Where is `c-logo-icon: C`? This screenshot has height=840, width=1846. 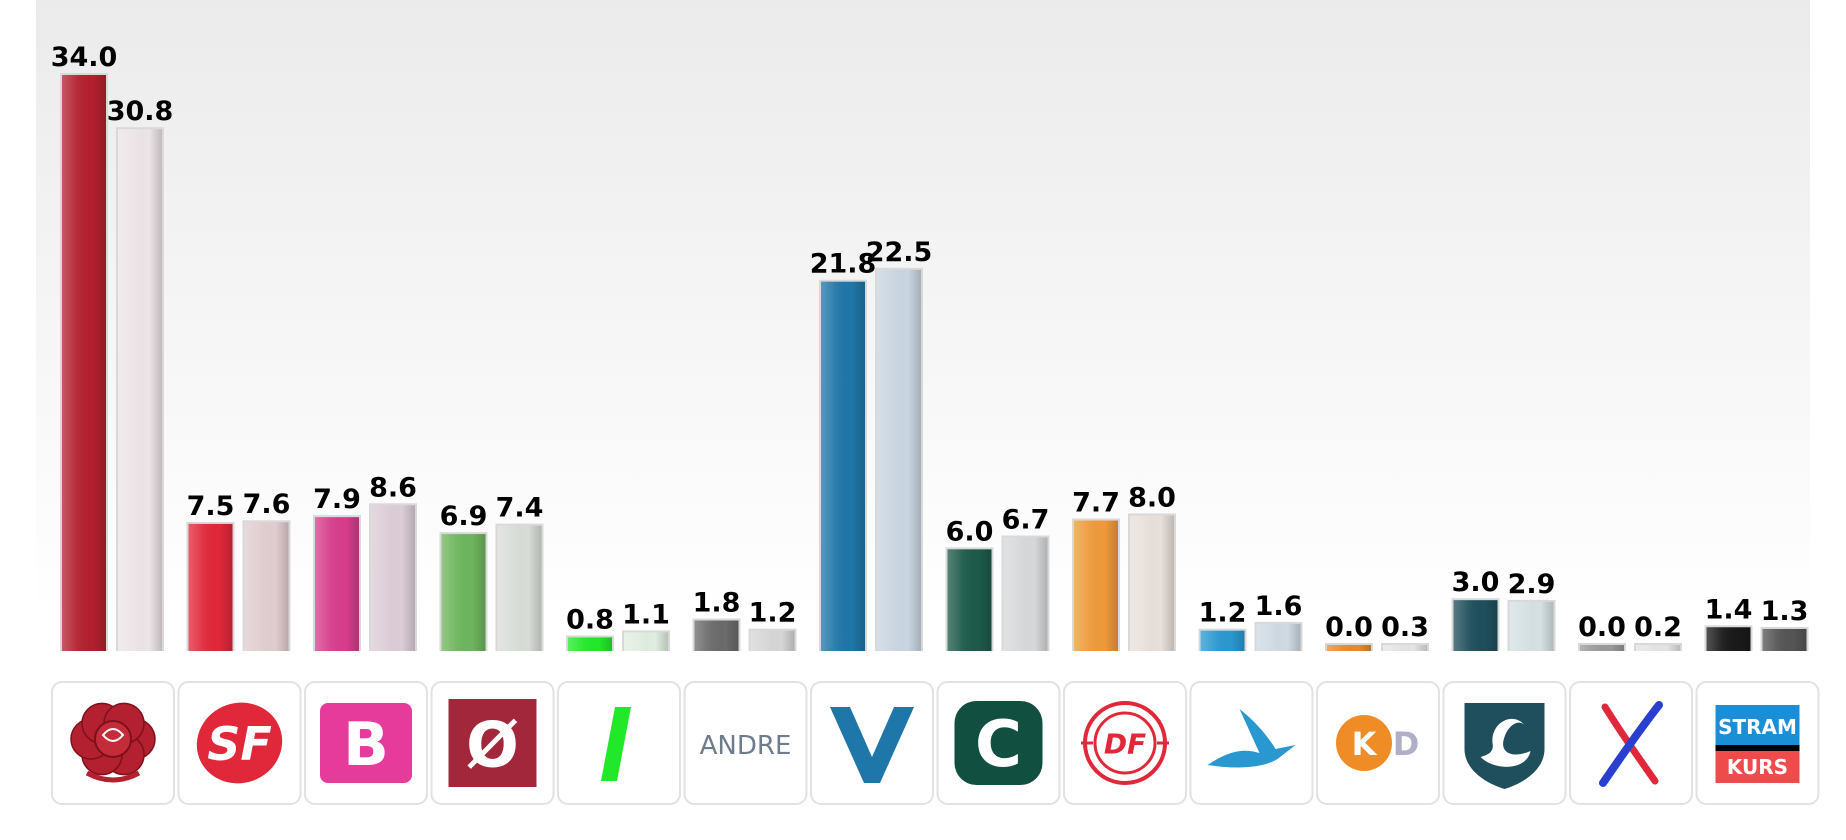 c-logo-icon: C is located at coordinates (998, 743).